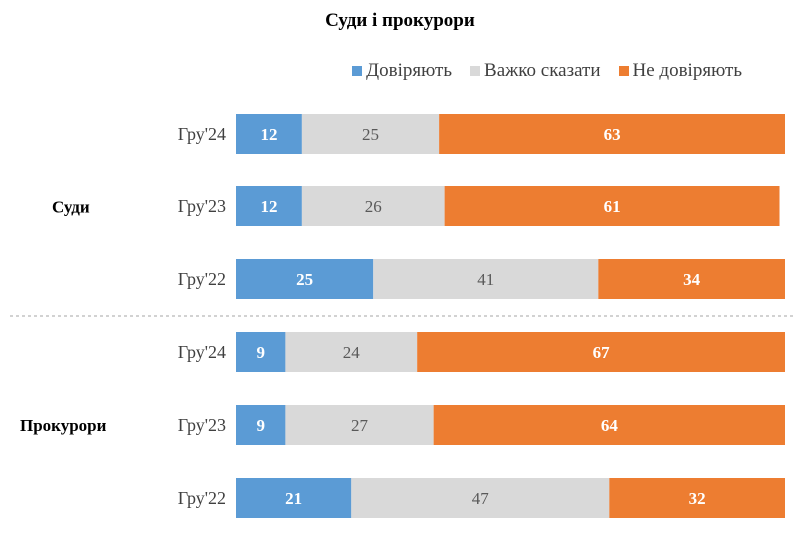 Image resolution: width=800 pixels, height=545 pixels. I want to click on data-label: 34, so click(692, 279).